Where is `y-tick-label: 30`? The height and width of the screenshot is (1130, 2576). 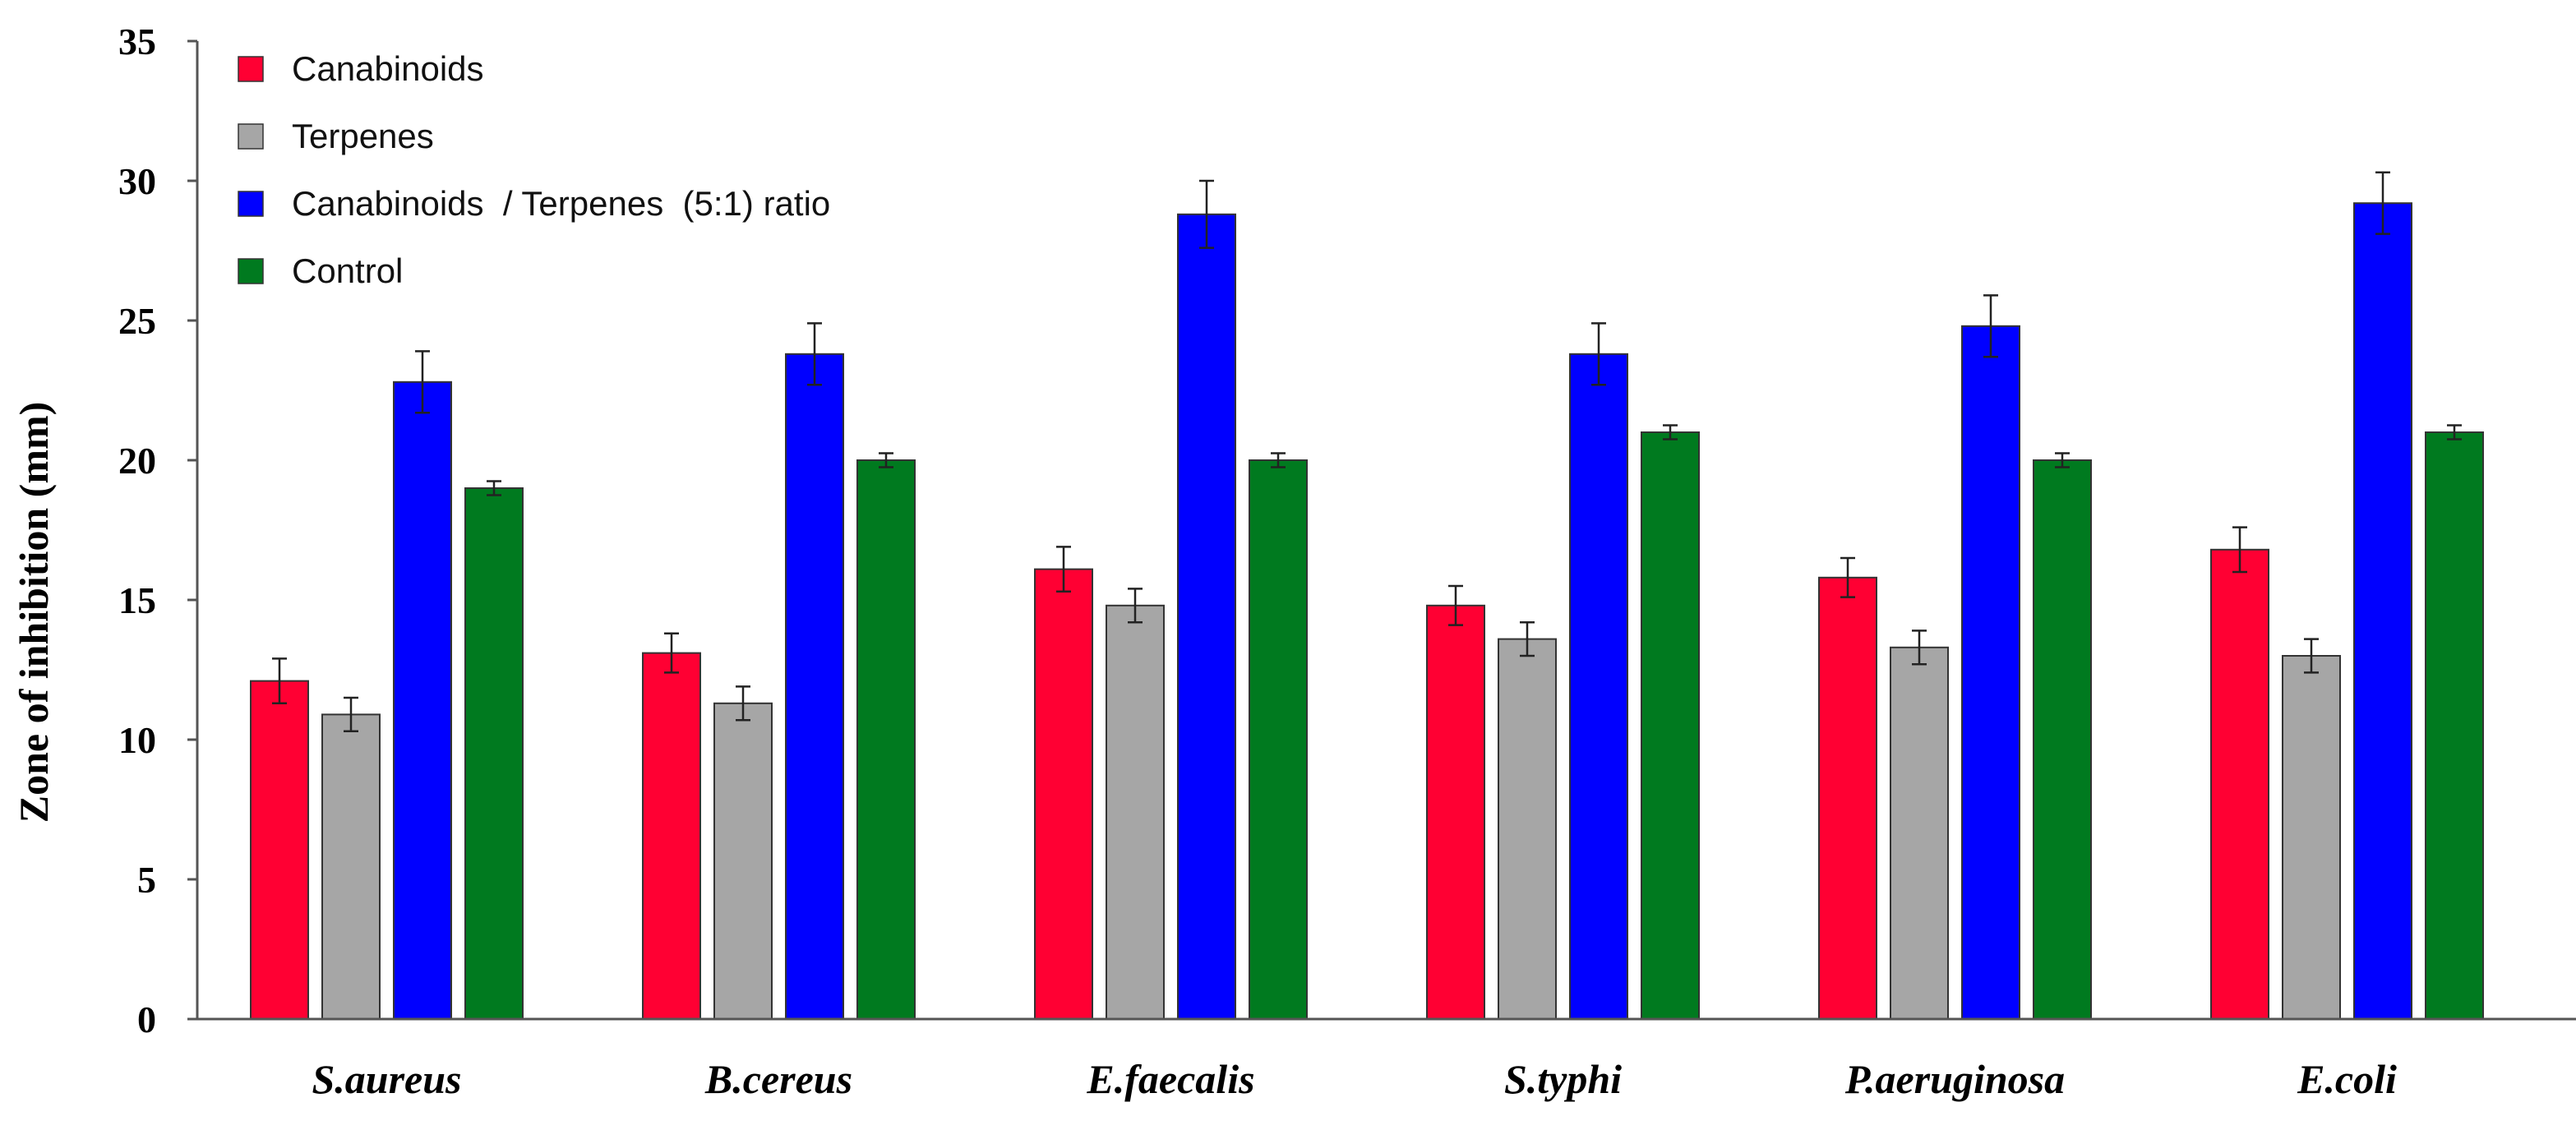
y-tick-label: 30 is located at coordinates (137, 181).